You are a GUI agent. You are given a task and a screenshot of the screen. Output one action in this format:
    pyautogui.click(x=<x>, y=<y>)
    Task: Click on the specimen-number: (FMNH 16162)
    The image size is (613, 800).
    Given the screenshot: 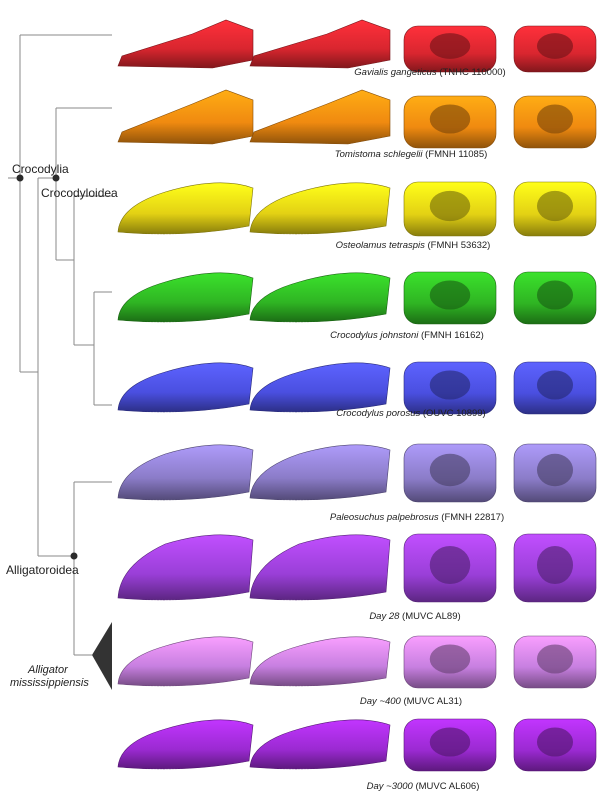 What is the action you would take?
    pyautogui.click(x=451, y=335)
    